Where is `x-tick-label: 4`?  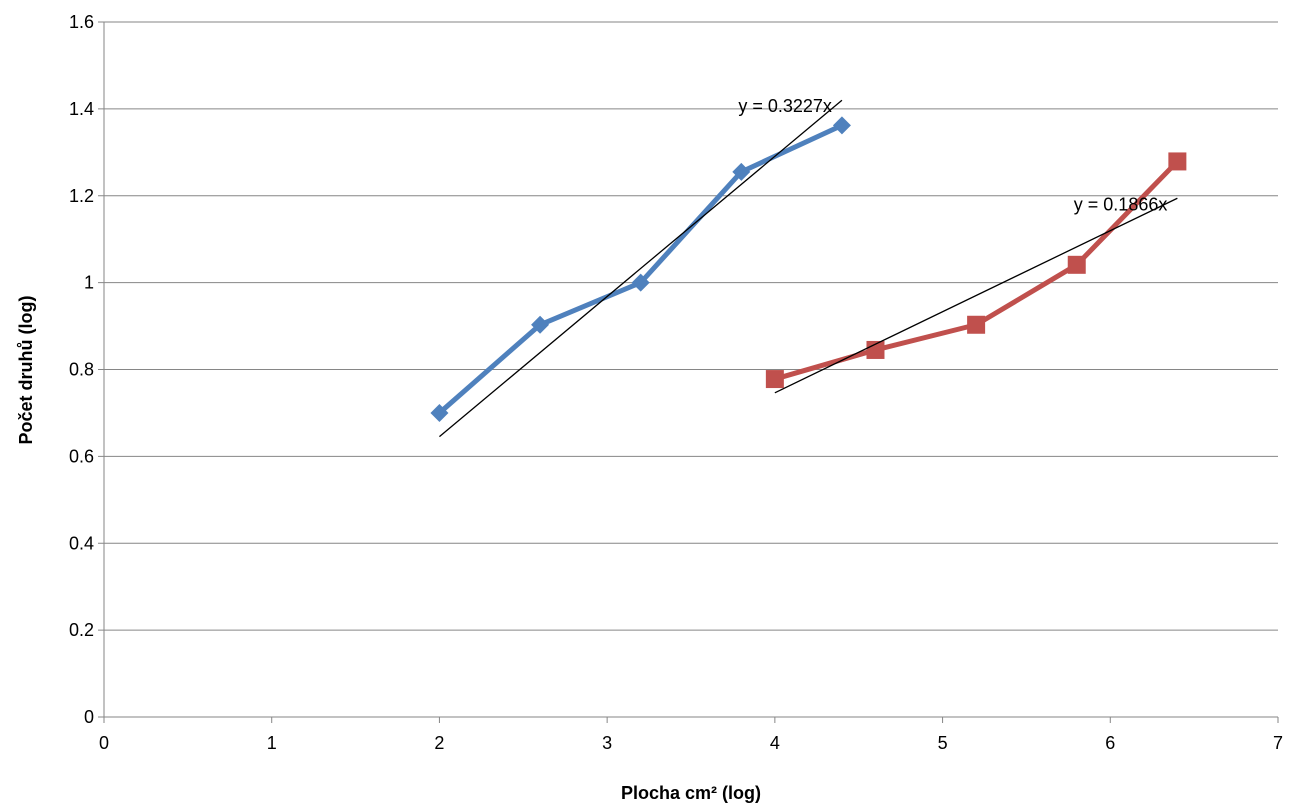
x-tick-label: 4 is located at coordinates (775, 743).